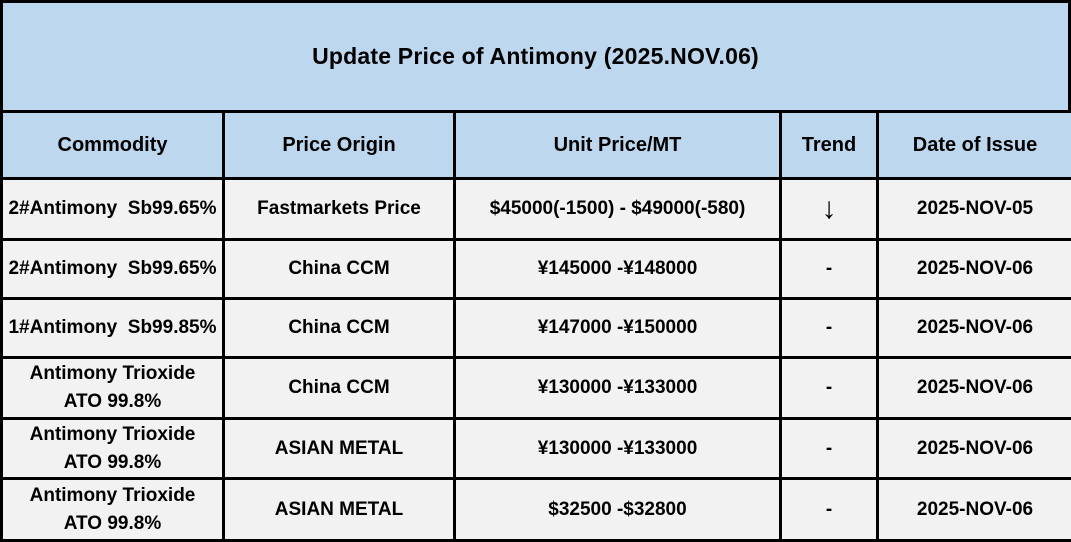  Describe the element at coordinates (618, 269) in the screenshot. I see `cell-unit-price: ¥145000 -¥148000` at that location.